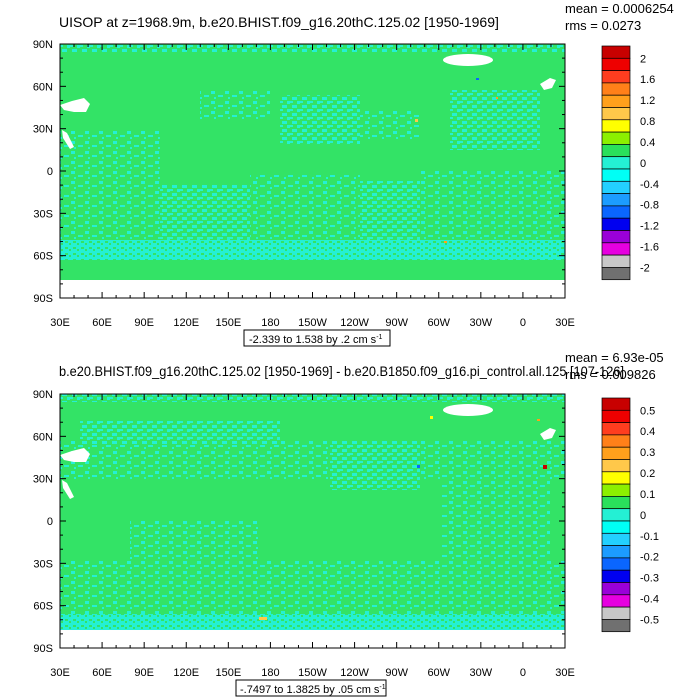 This screenshot has width=700, height=700. What do you see at coordinates (647, 122) in the screenshot?
I see `panel-1-colorbar-label: 0.8` at bounding box center [647, 122].